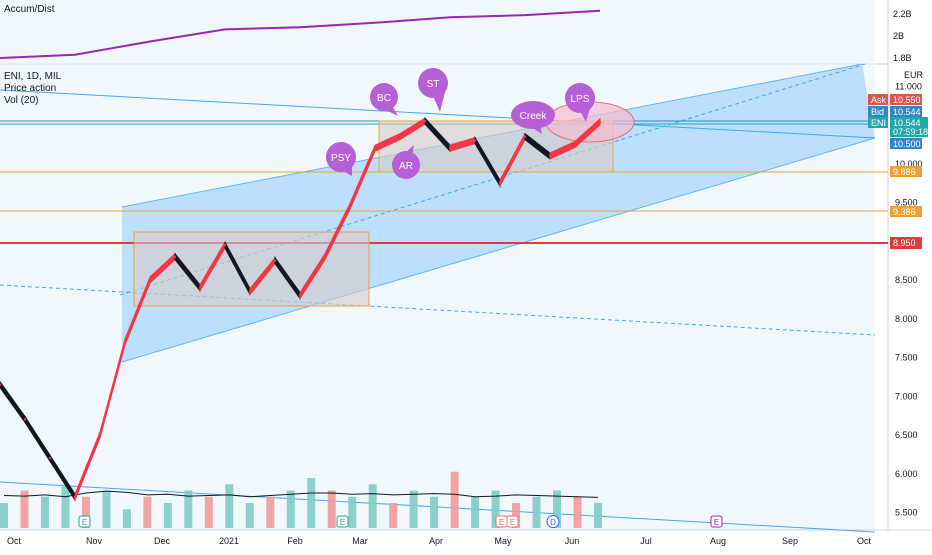  What do you see at coordinates (906, 280) in the screenshot?
I see `price-tick-4: 8.500` at bounding box center [906, 280].